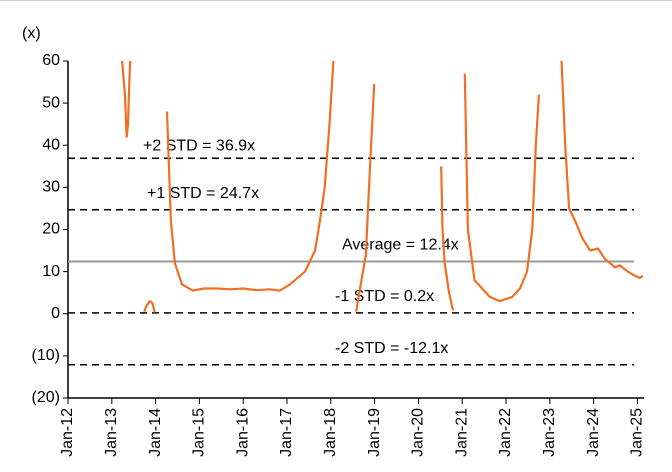 The width and height of the screenshot is (672, 472). What do you see at coordinates (330, 432) in the screenshot?
I see `x-tick-label: Jan-18` at bounding box center [330, 432].